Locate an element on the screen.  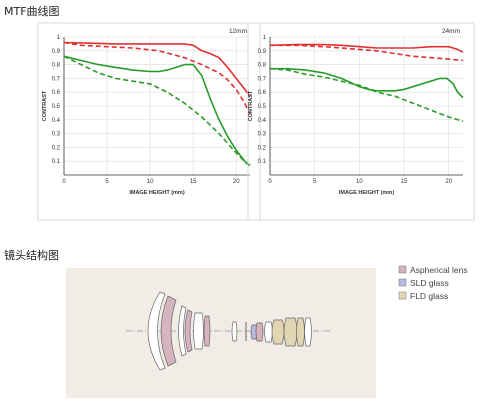
lens-element-2-aspherical is located at coordinates (168, 331).